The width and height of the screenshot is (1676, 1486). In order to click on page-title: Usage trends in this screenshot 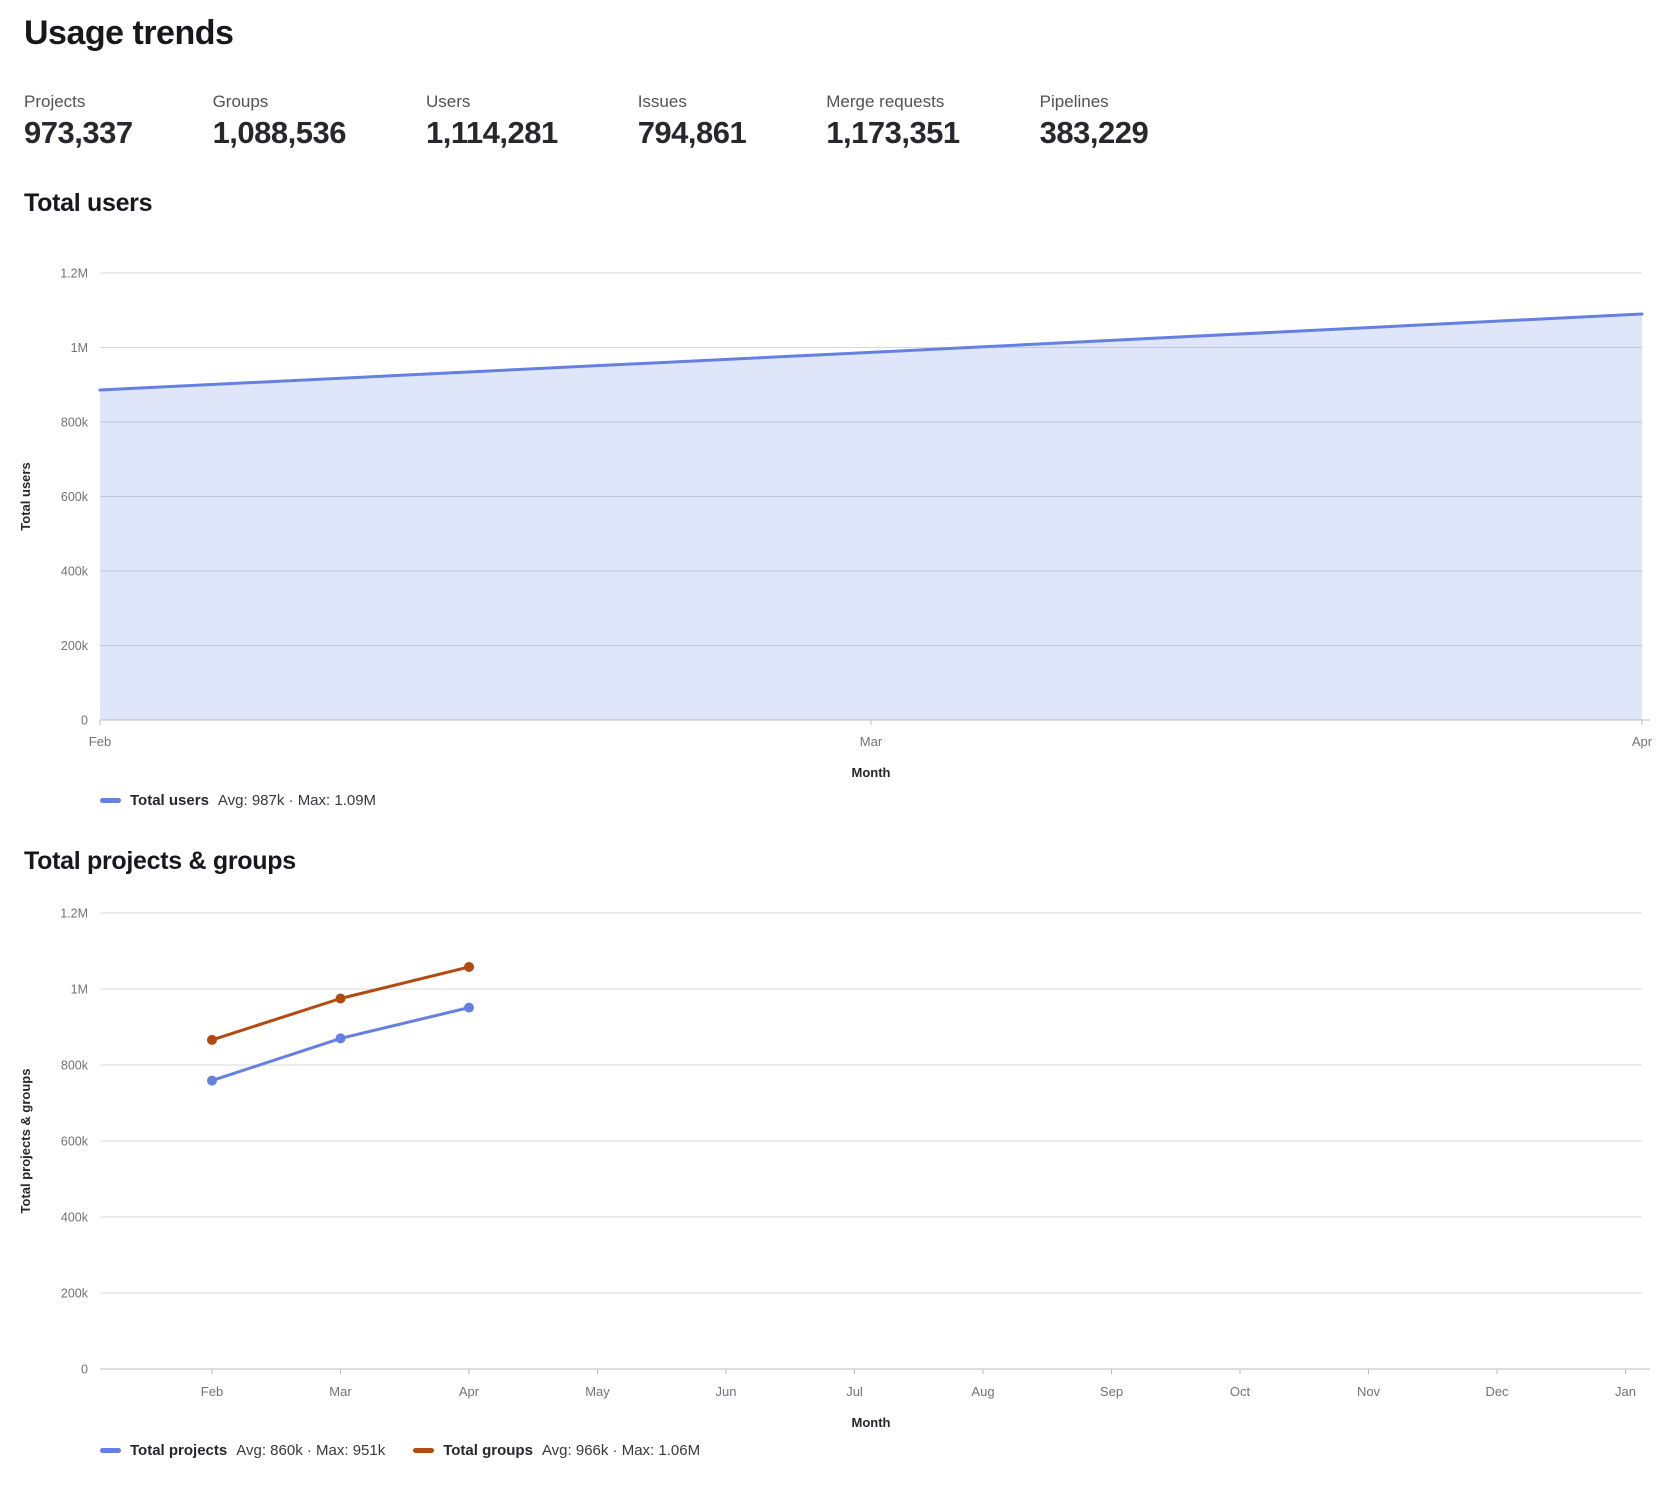, I will do `click(129, 33)`.